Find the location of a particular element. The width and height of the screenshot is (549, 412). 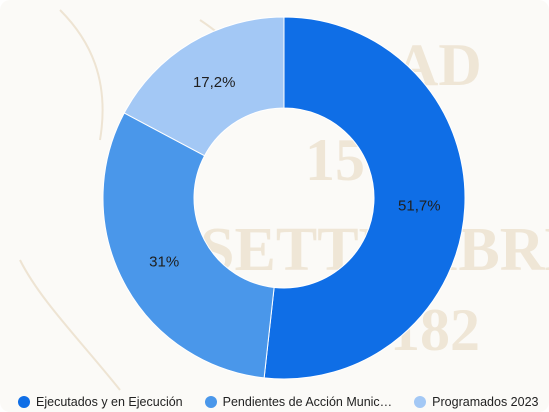

legend-item-1: Ejecutados y en Ejecución is located at coordinates (100, 402).